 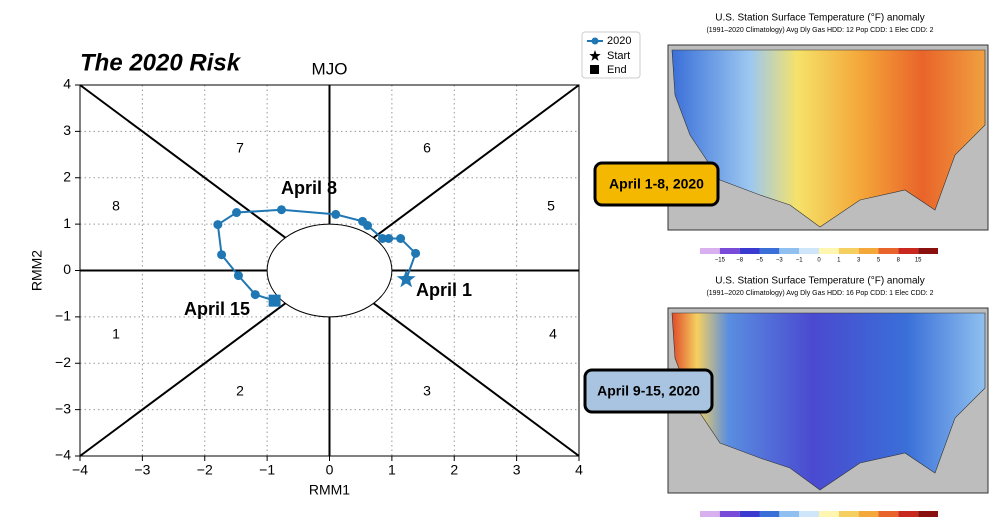 What do you see at coordinates (240, 391) in the screenshot?
I see `phase-label: 2` at bounding box center [240, 391].